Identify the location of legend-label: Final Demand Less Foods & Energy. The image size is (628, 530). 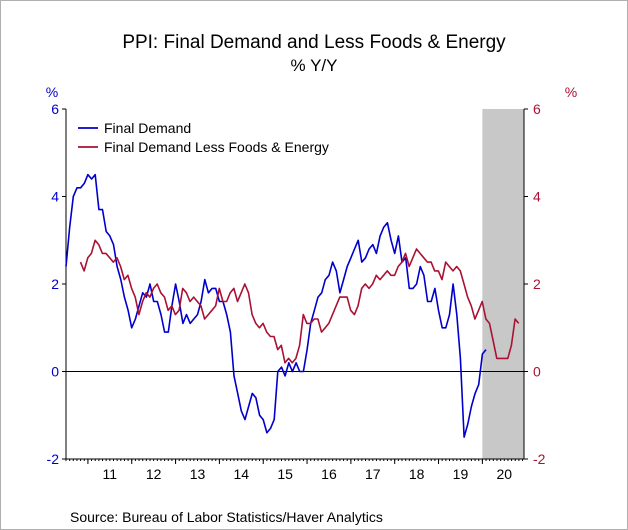
(216, 147).